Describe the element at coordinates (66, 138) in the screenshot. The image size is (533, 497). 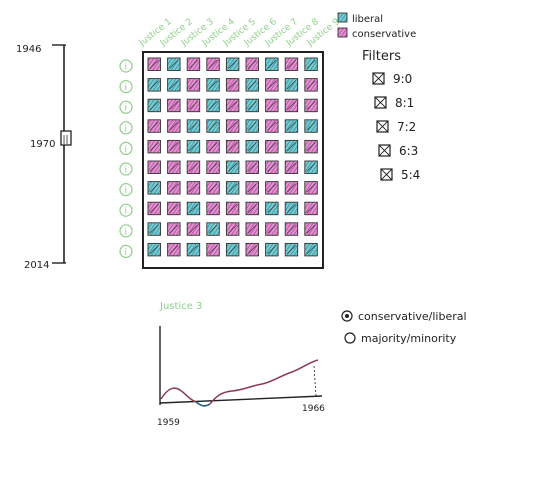
I see `timeline-slider-handle: ||` at that location.